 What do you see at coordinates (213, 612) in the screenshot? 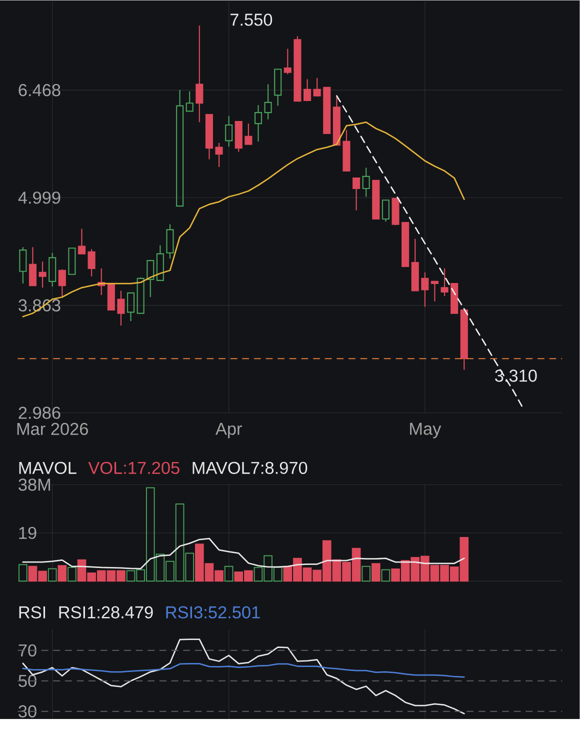
I see `text: RSI3:52.501` at bounding box center [213, 612].